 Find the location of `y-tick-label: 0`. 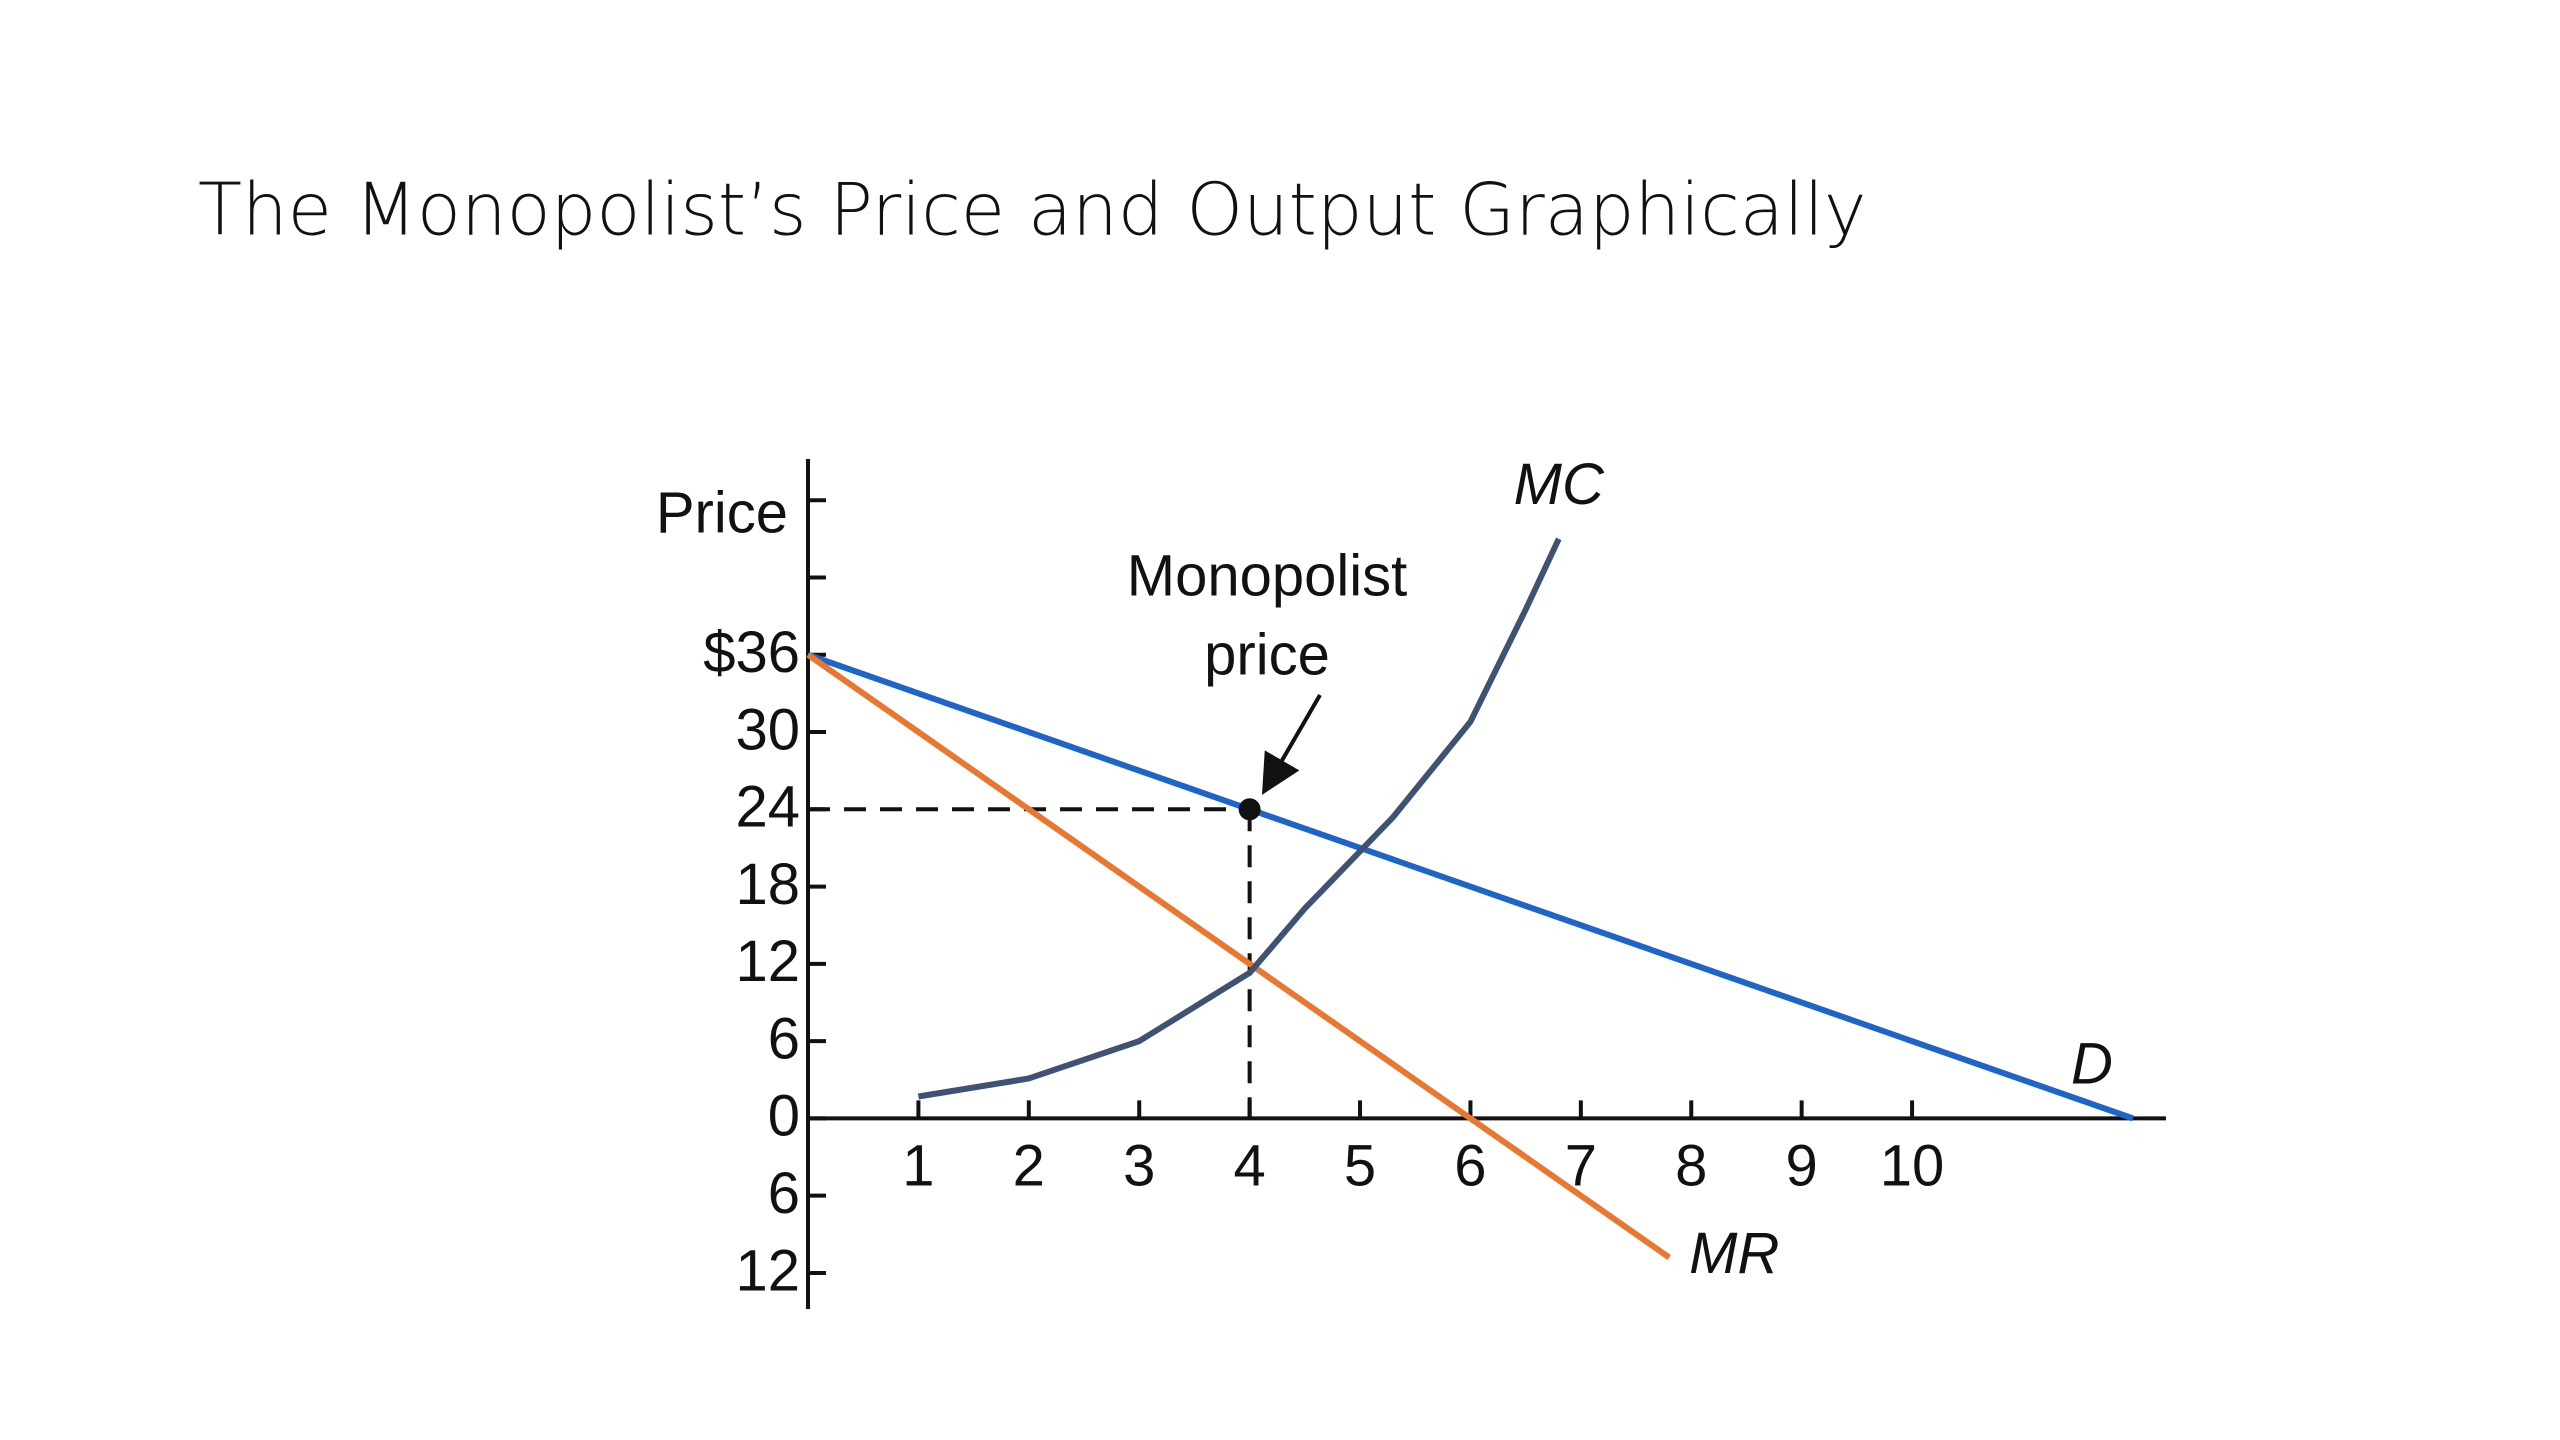

y-tick-label: 0 is located at coordinates (784, 1116).